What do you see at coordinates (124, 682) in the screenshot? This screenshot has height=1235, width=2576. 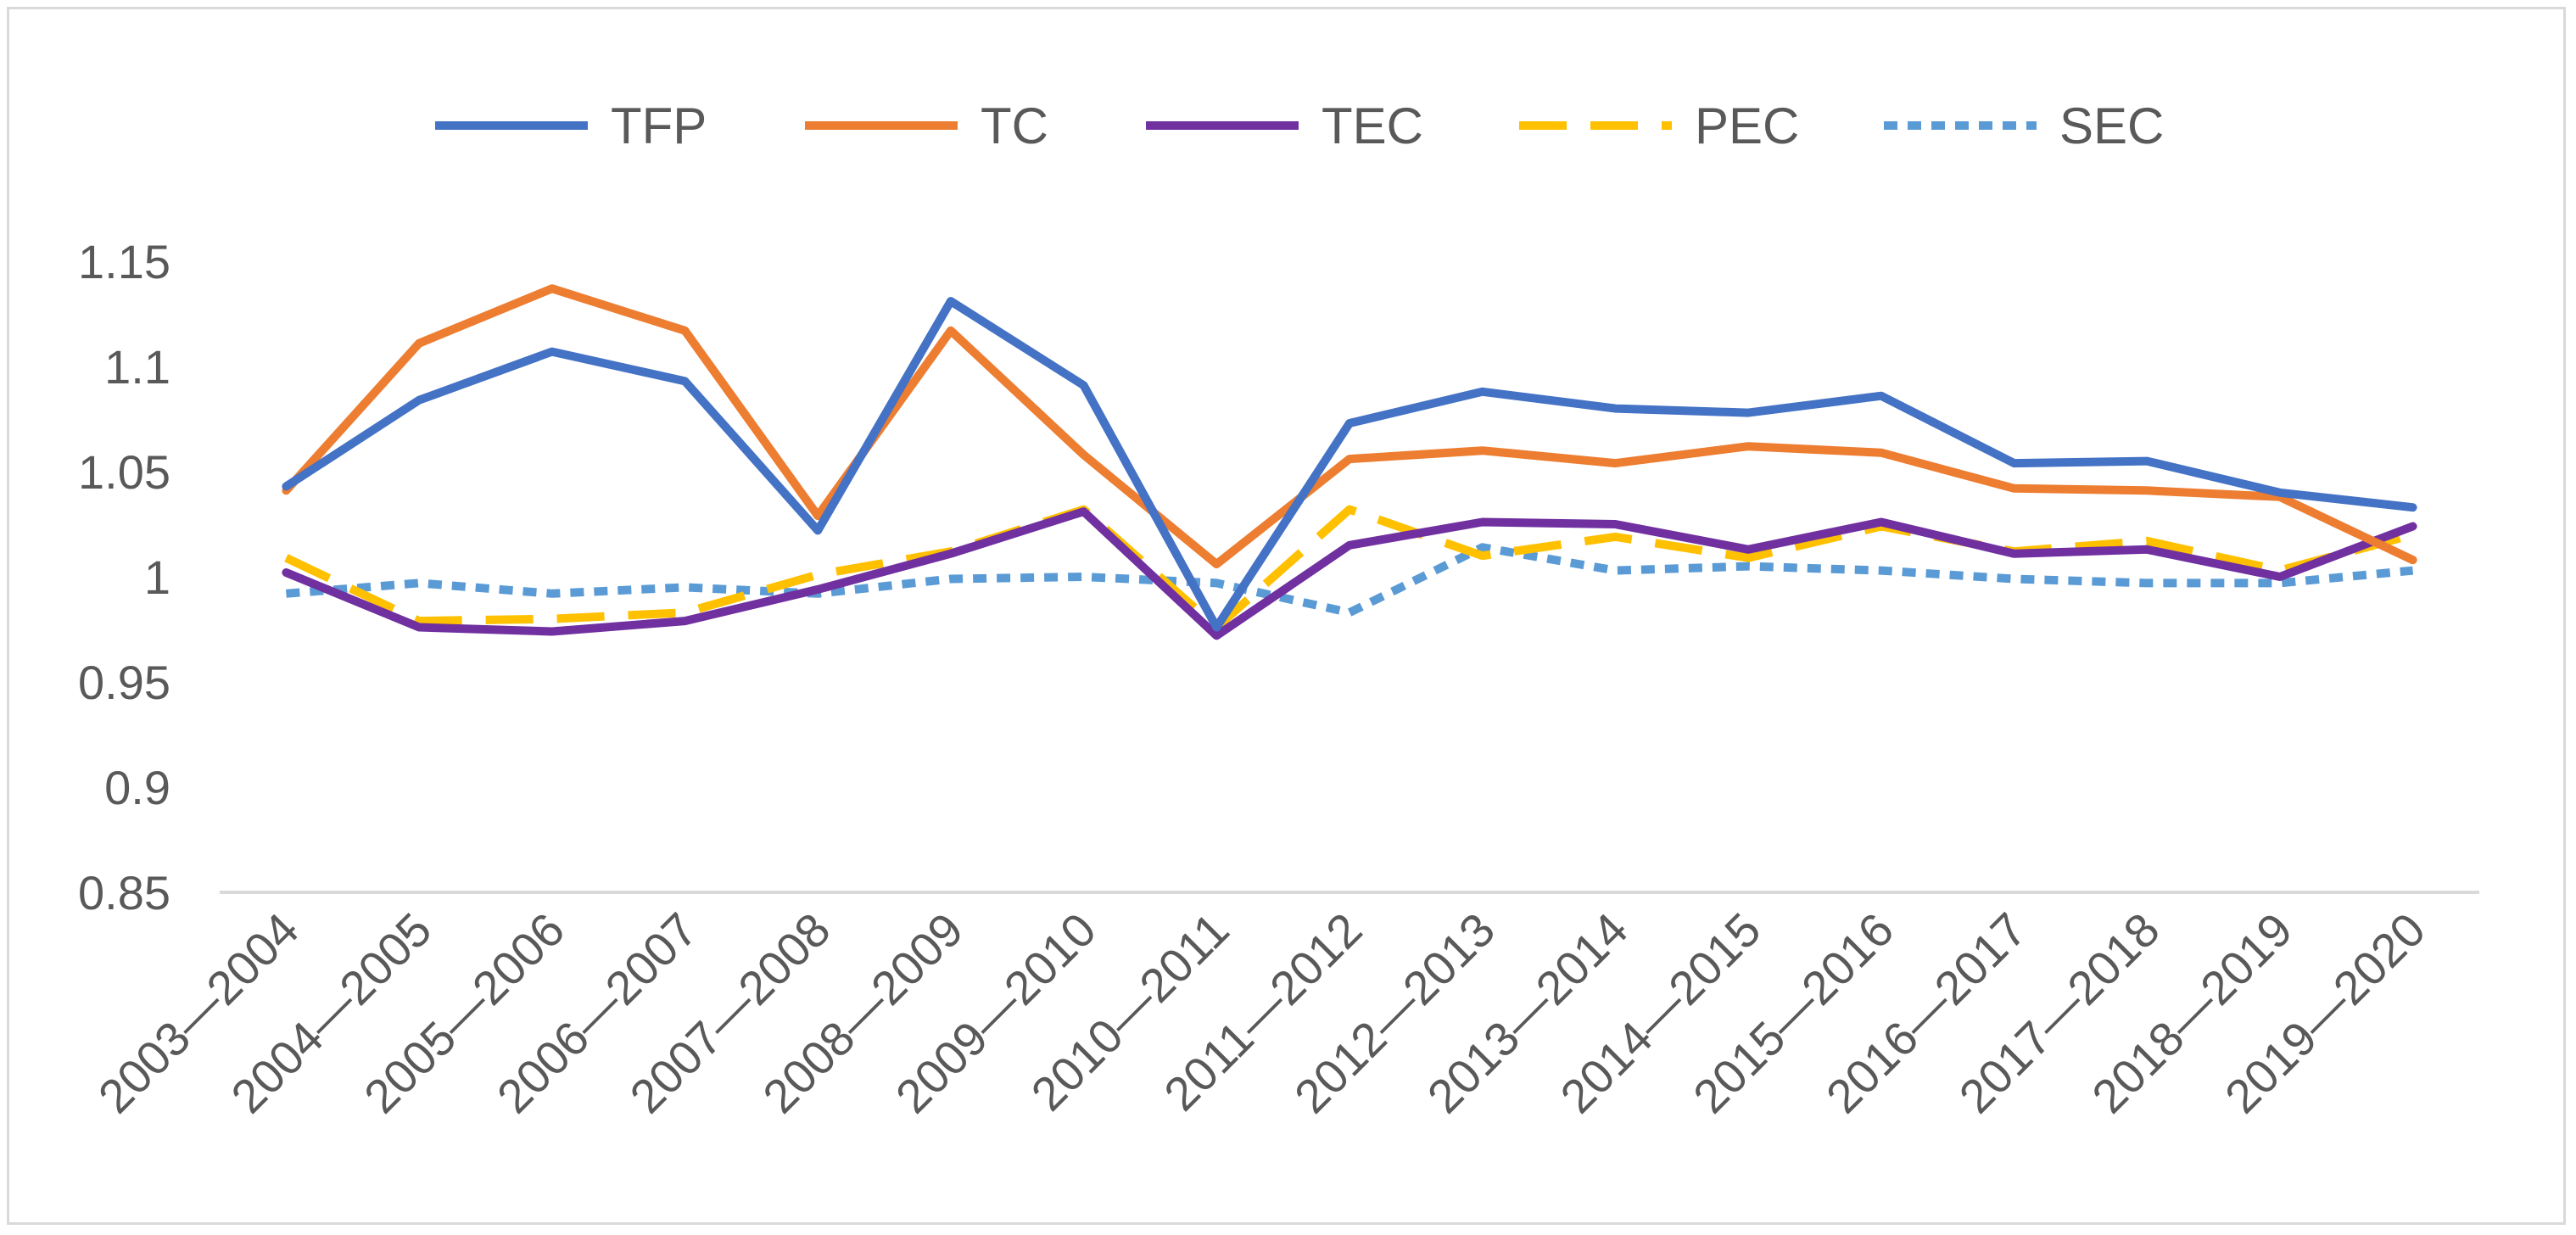 I see `y-tick-label: 0.95` at bounding box center [124, 682].